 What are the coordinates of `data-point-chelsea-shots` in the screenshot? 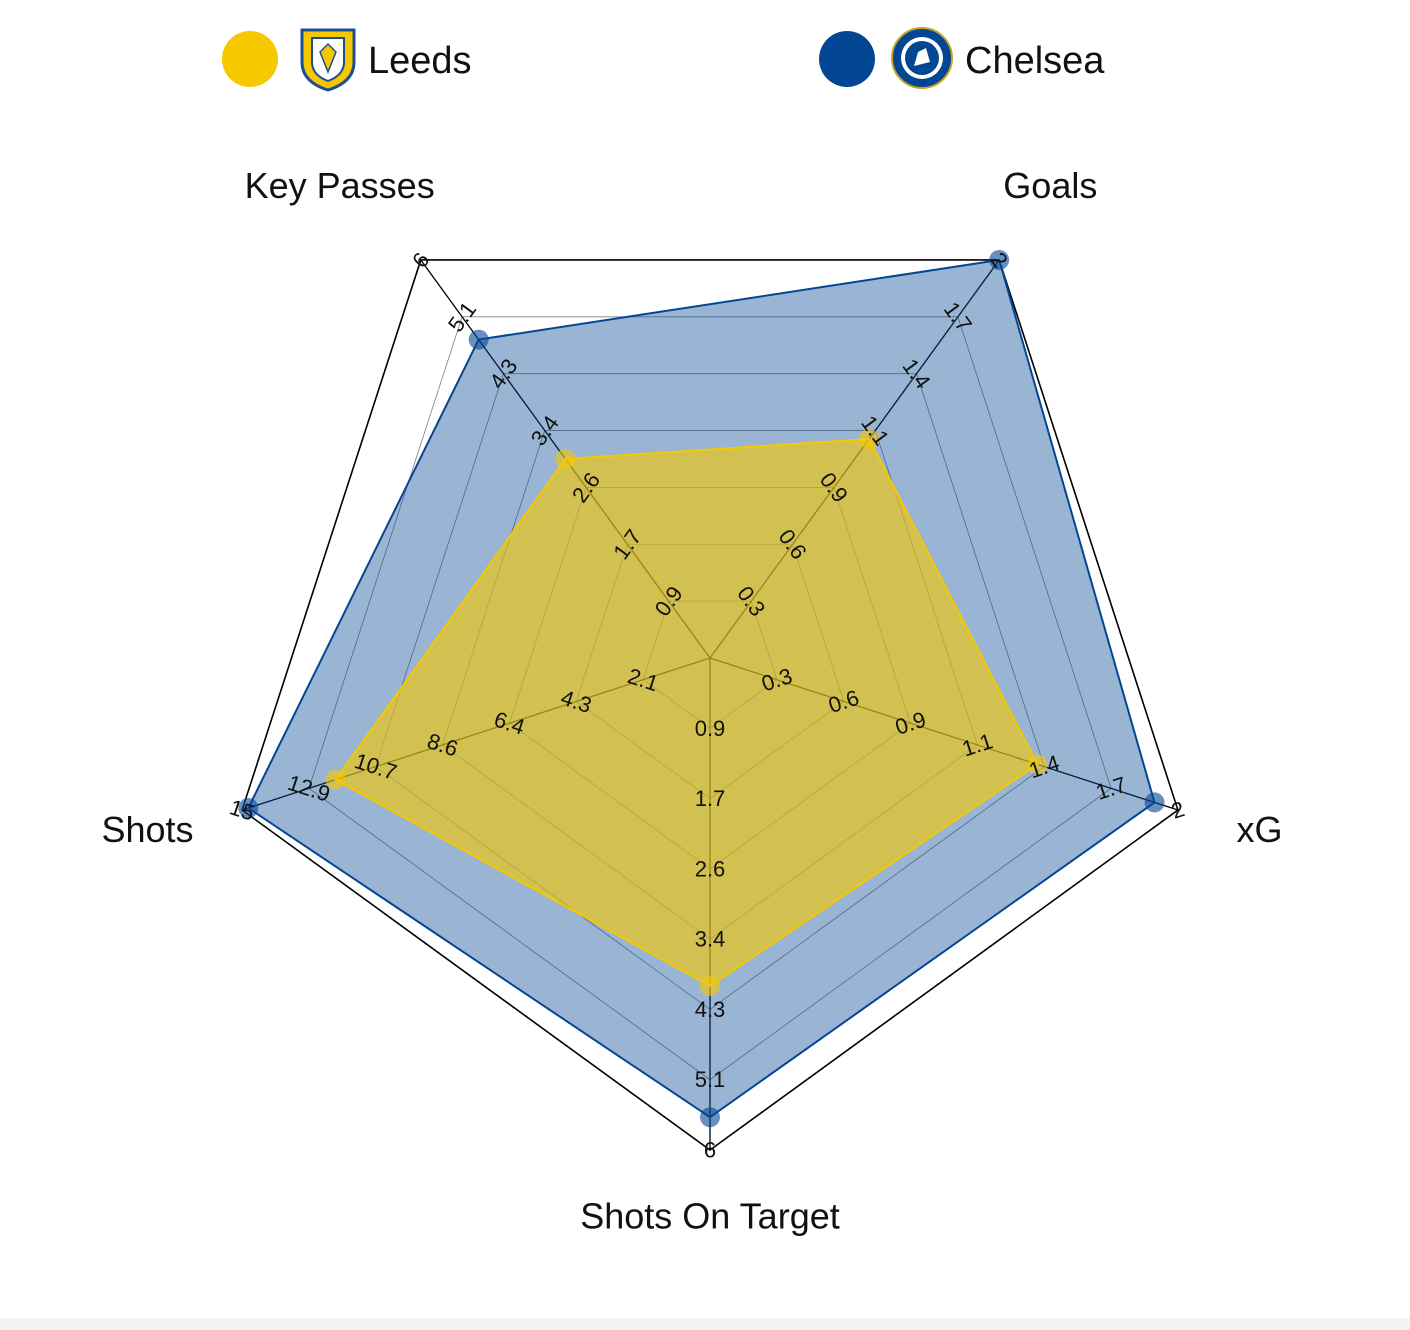 It's located at (248, 808).